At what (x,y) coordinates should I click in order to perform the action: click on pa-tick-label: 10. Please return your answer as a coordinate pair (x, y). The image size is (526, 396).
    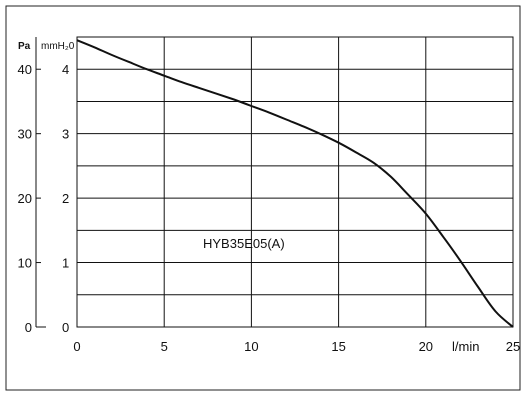
    Looking at the image, I should click on (25, 263).